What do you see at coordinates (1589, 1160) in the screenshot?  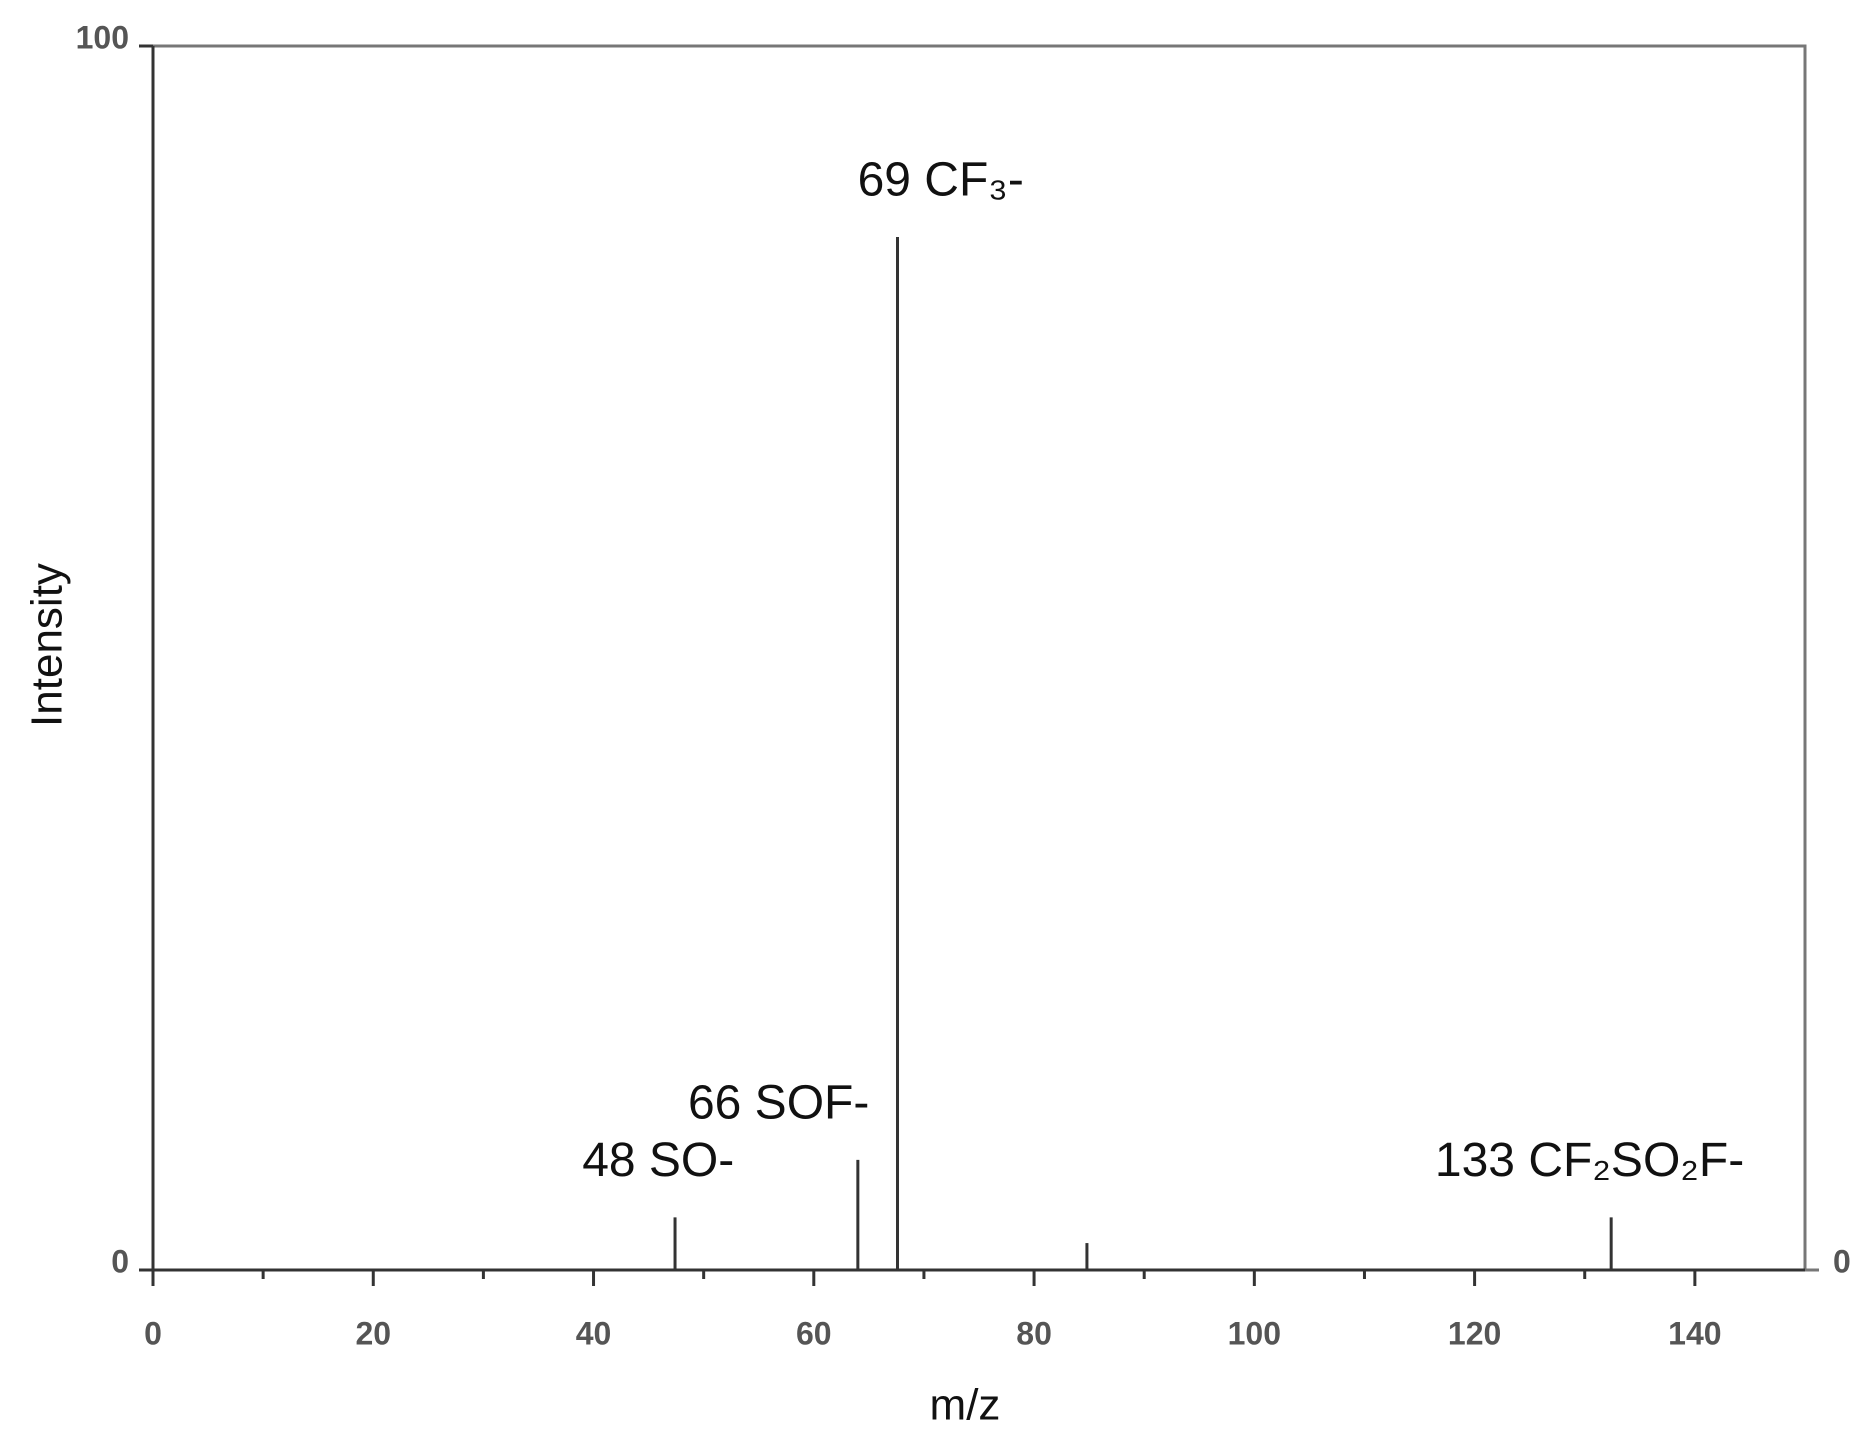 I see `peak-label: 133 CF₂SO₂F-` at bounding box center [1589, 1160].